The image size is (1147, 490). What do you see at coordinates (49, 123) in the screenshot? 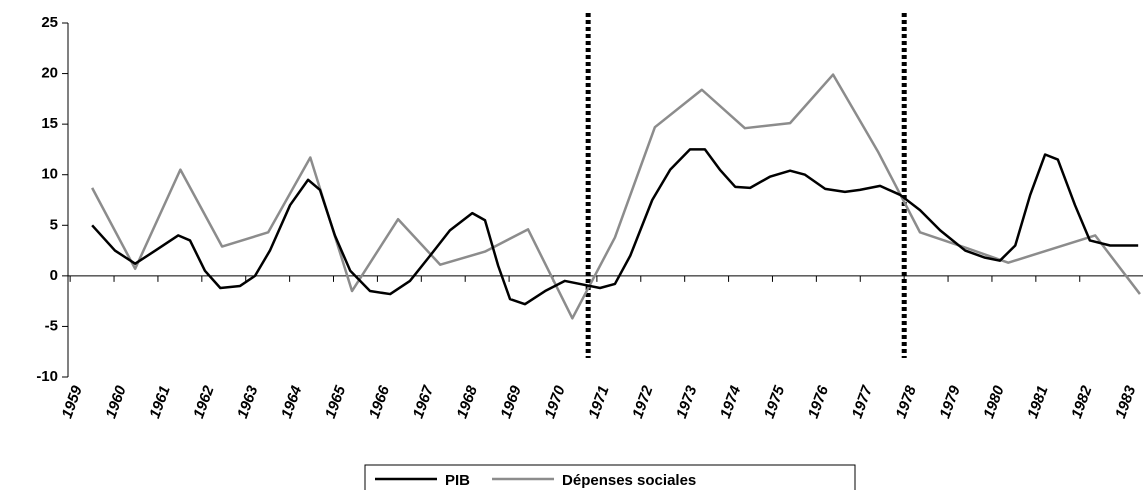
I see `y-tick-label: 15` at bounding box center [49, 123].